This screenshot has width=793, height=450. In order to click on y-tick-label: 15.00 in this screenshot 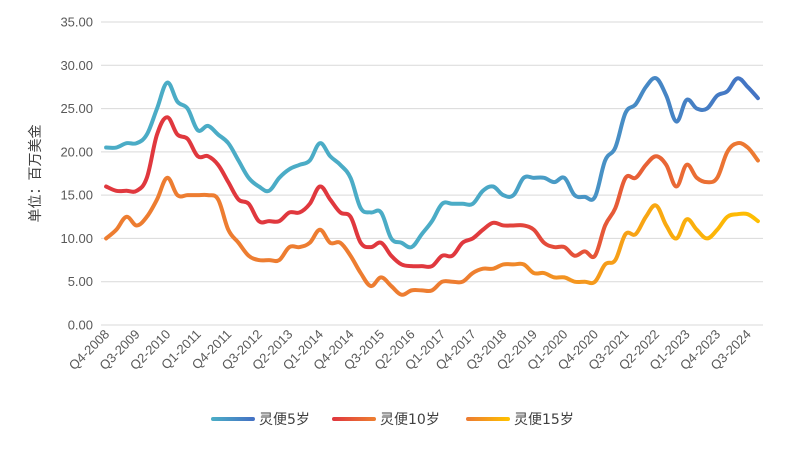, I will do `click(76, 195)`.